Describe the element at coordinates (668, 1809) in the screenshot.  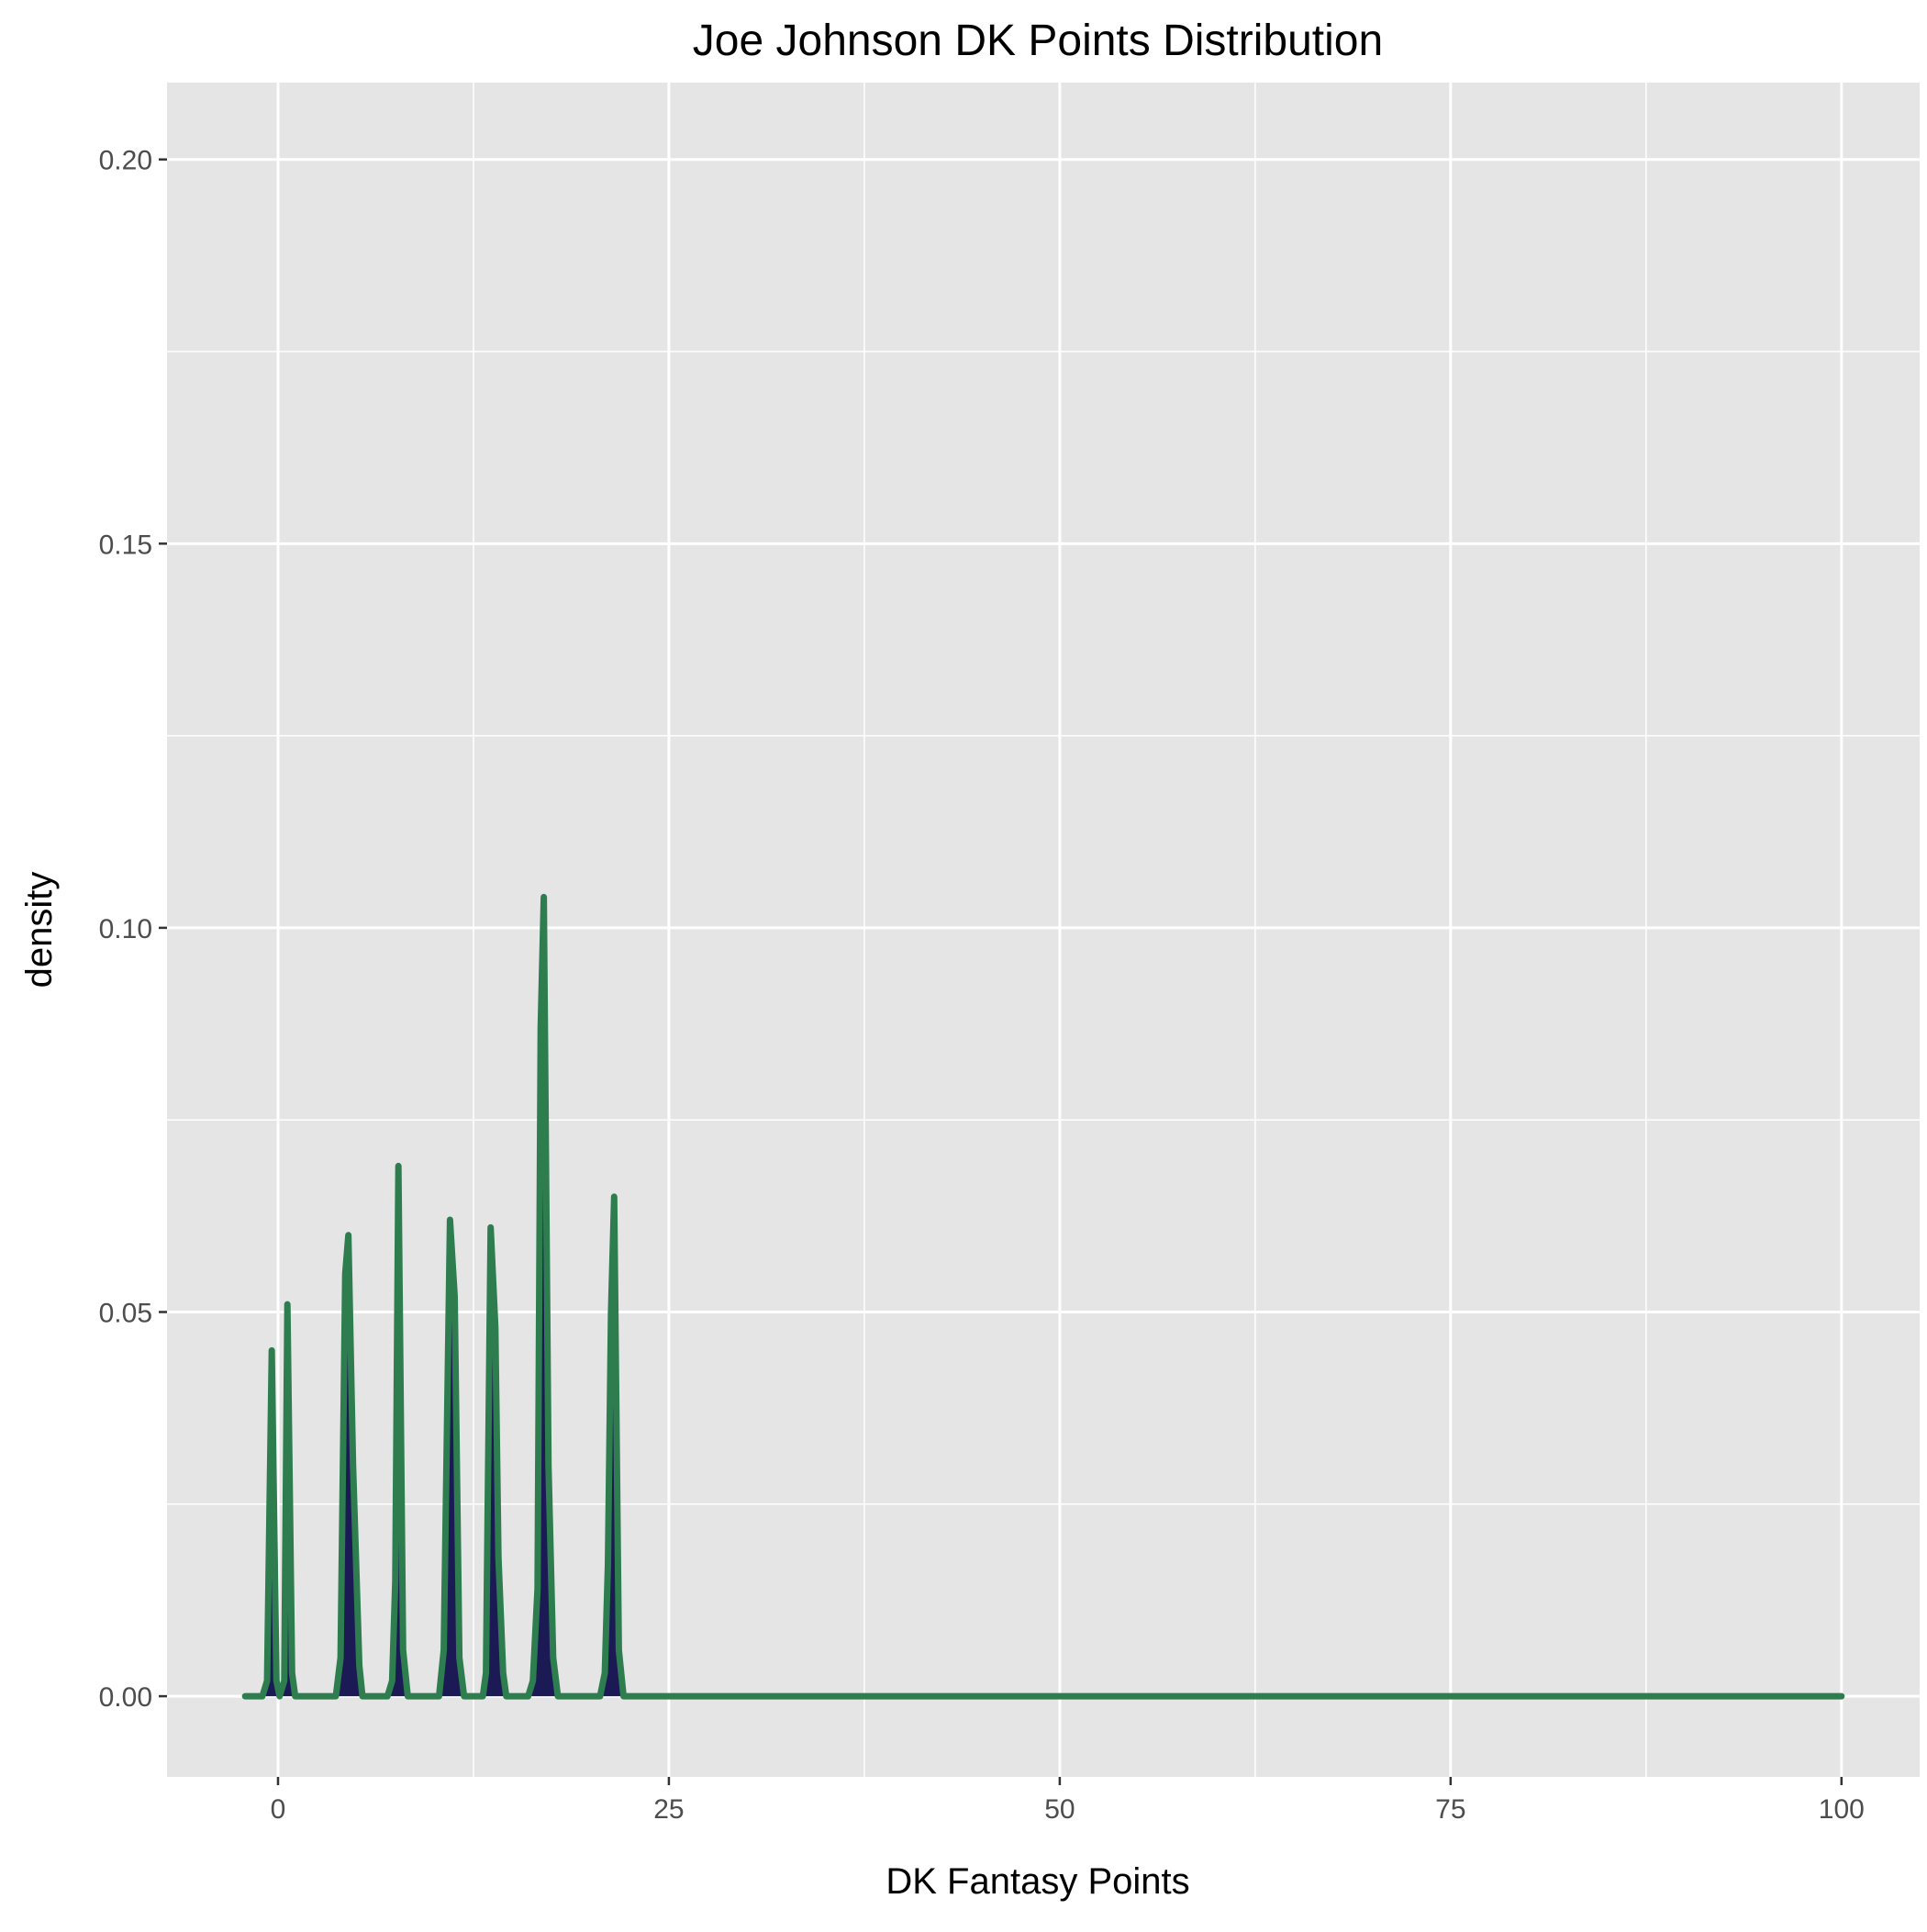
I see `x-tick-label: 25` at that location.